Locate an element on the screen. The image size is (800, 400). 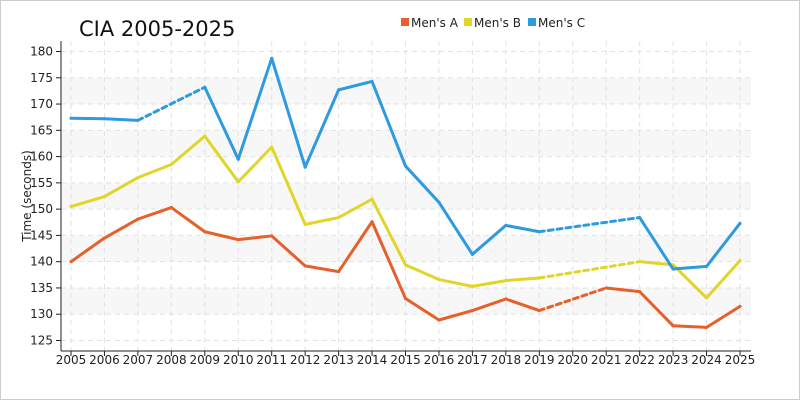
y-tick-label: 135 is located at coordinates (41, 288).